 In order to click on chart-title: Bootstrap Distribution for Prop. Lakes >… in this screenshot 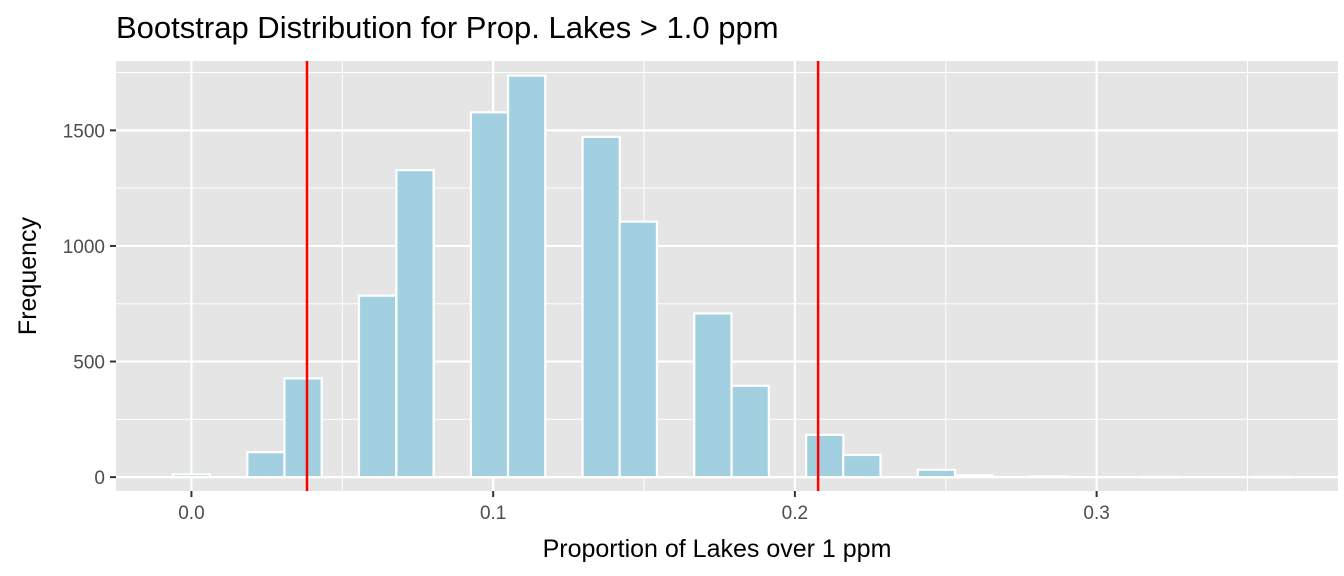, I will do `click(447, 27)`.